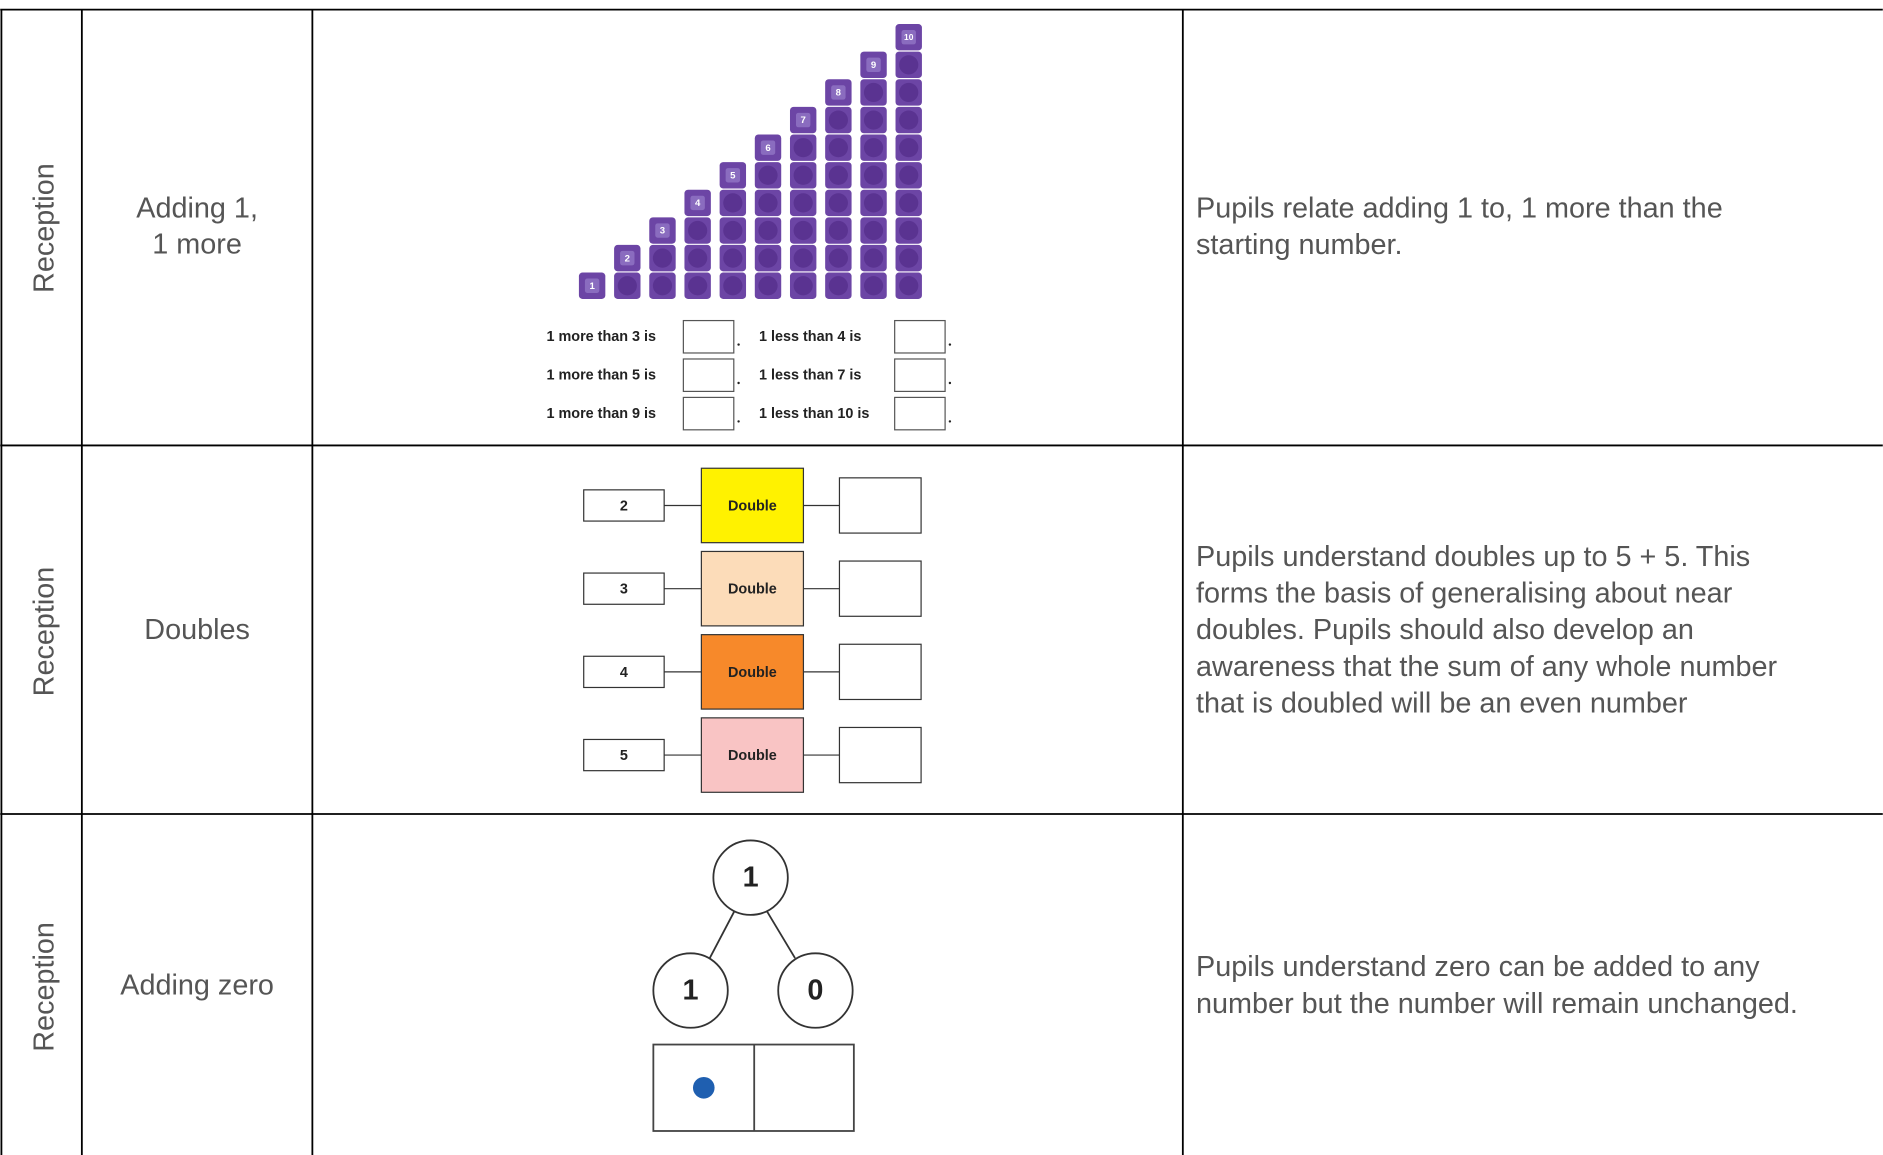  I want to click on tower-label: 10, so click(909, 37).